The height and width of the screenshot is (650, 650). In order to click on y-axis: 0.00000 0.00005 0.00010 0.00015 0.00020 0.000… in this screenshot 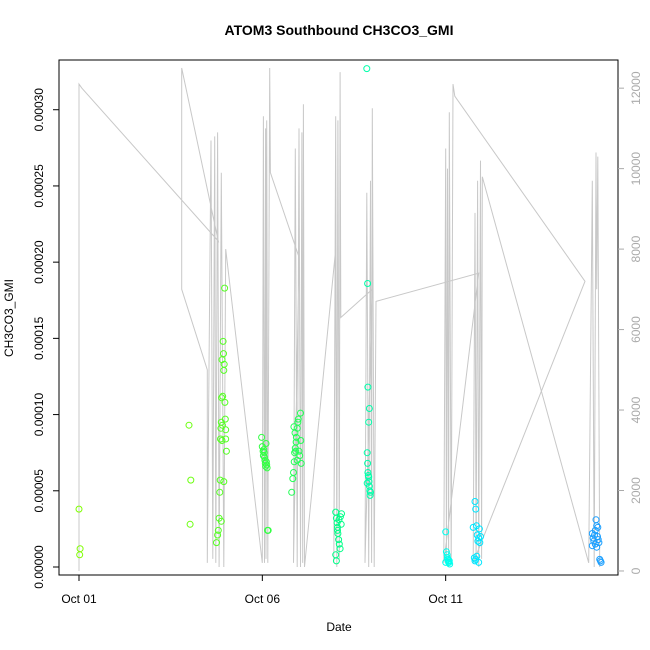, I will do `click(45, 338)`.